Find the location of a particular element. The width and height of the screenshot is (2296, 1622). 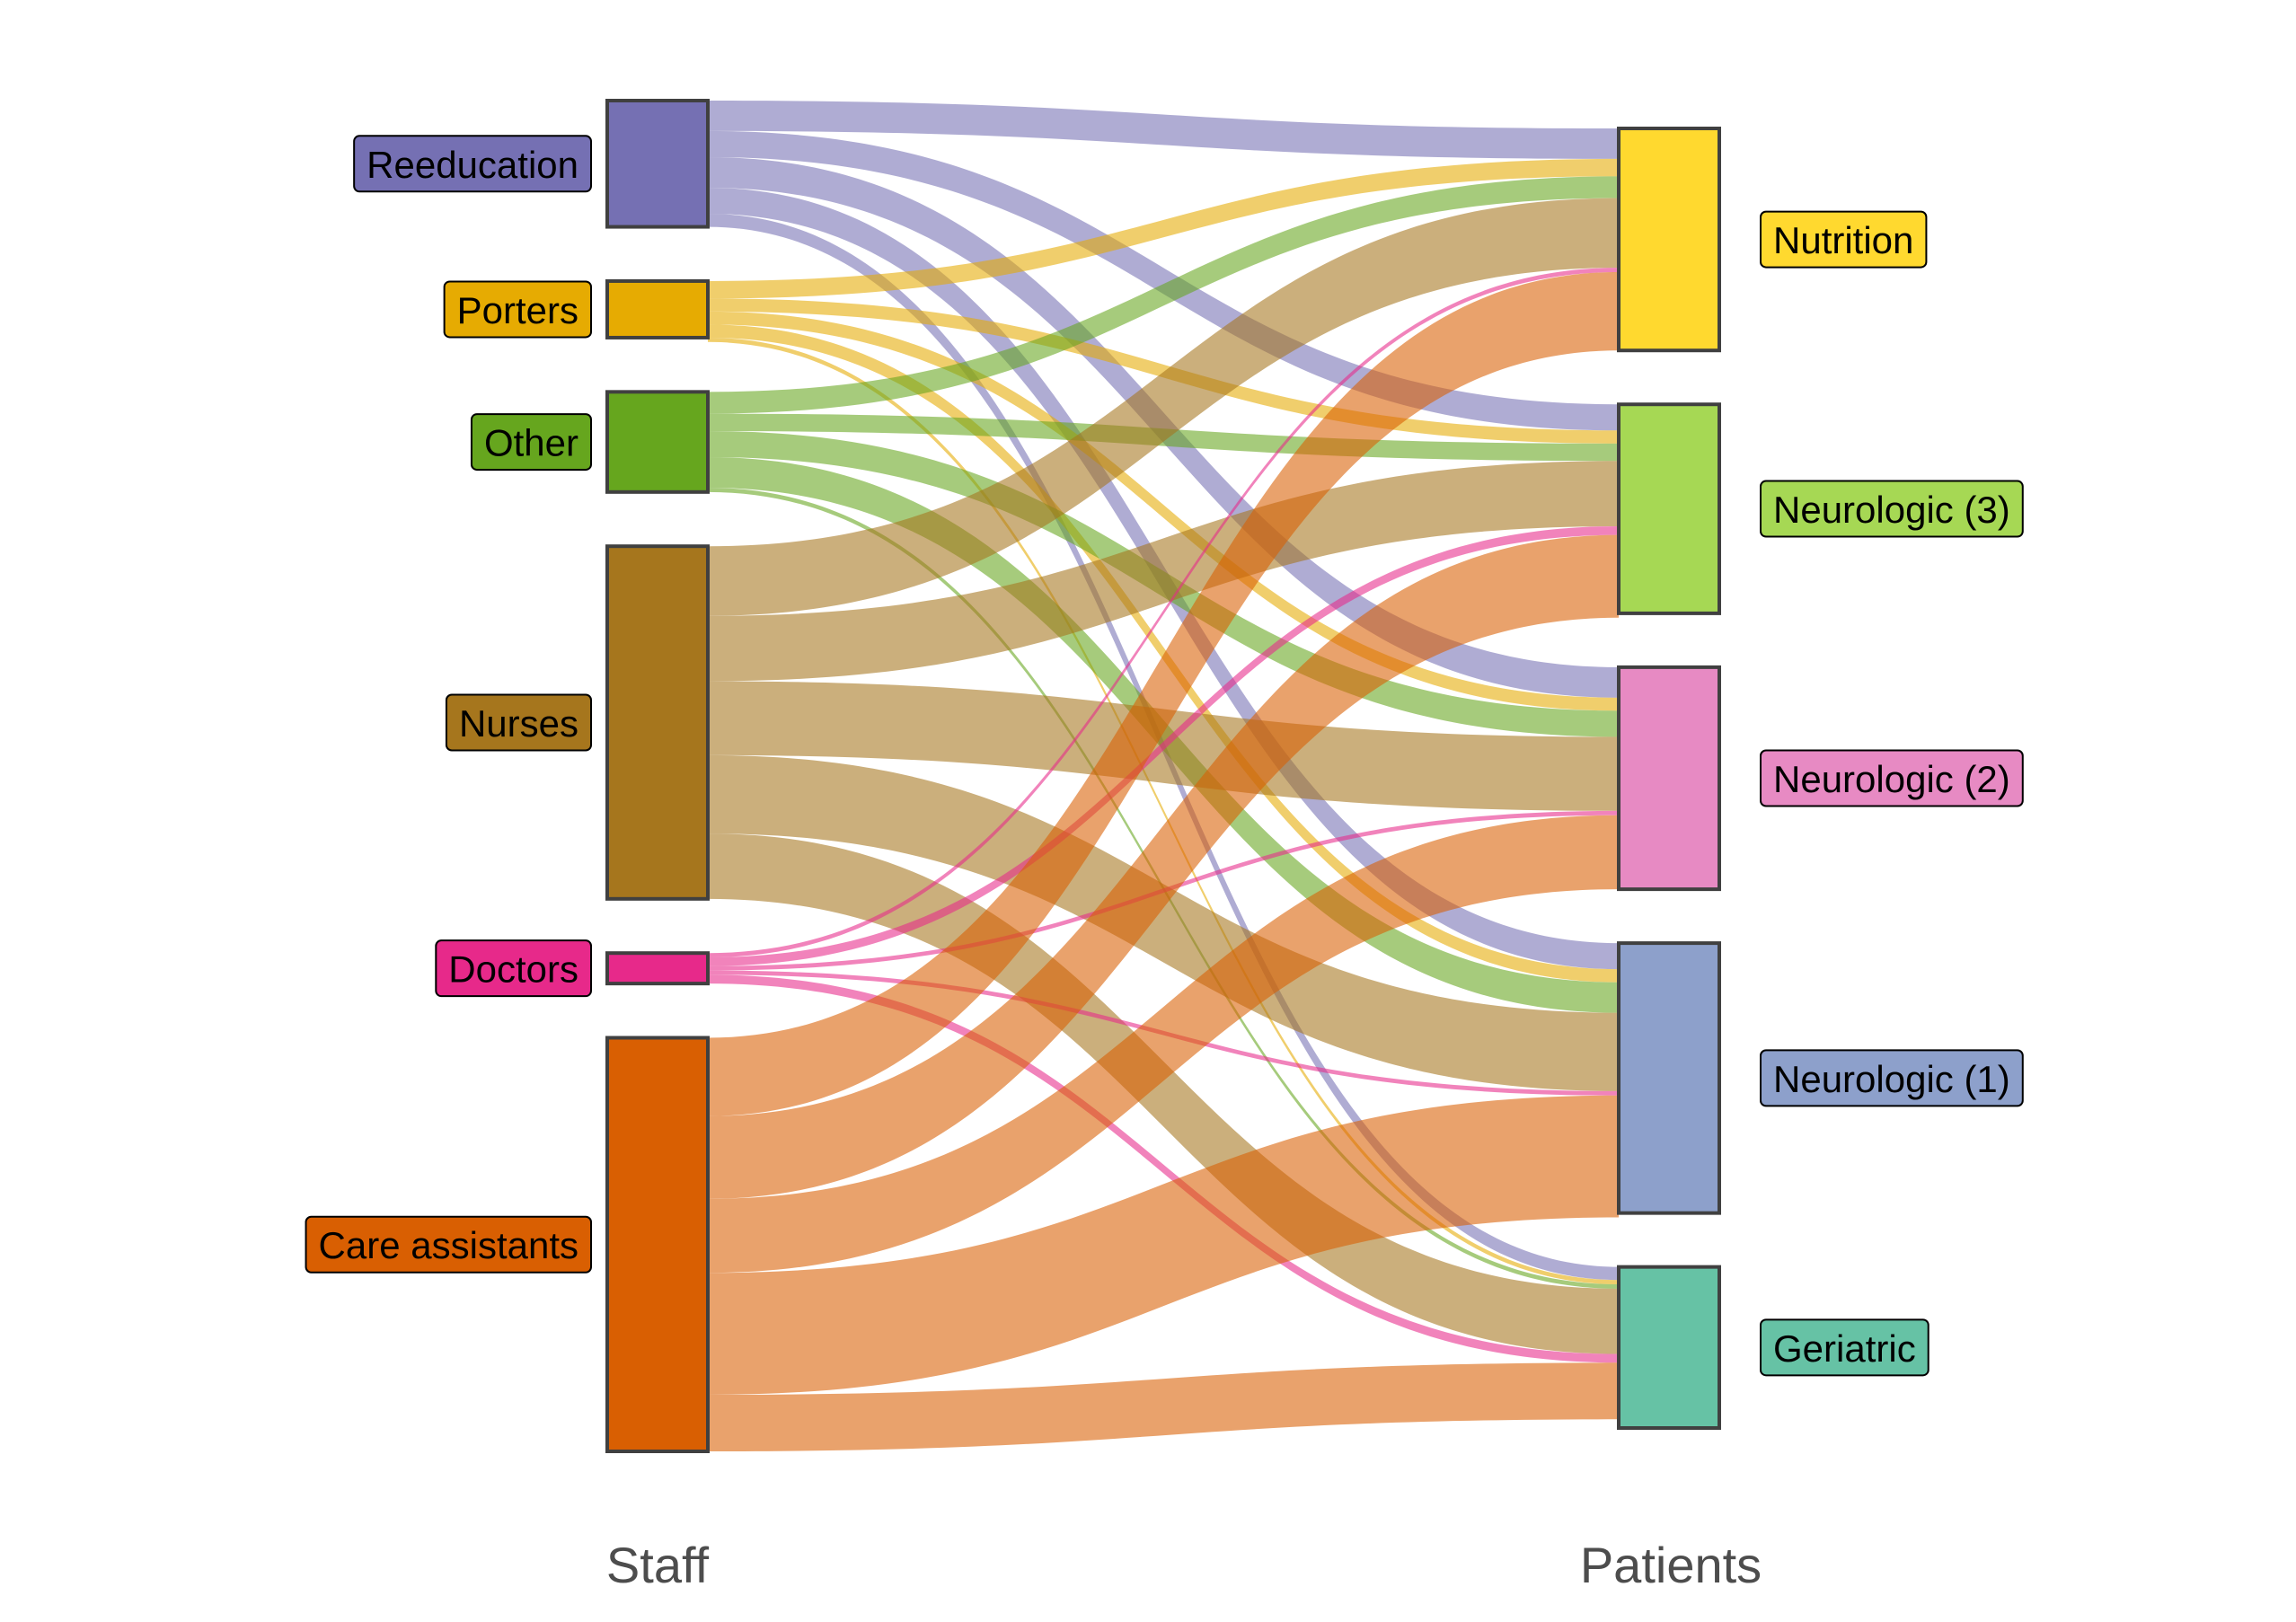

axis-label-patients: Patients is located at coordinates (1671, 1565).